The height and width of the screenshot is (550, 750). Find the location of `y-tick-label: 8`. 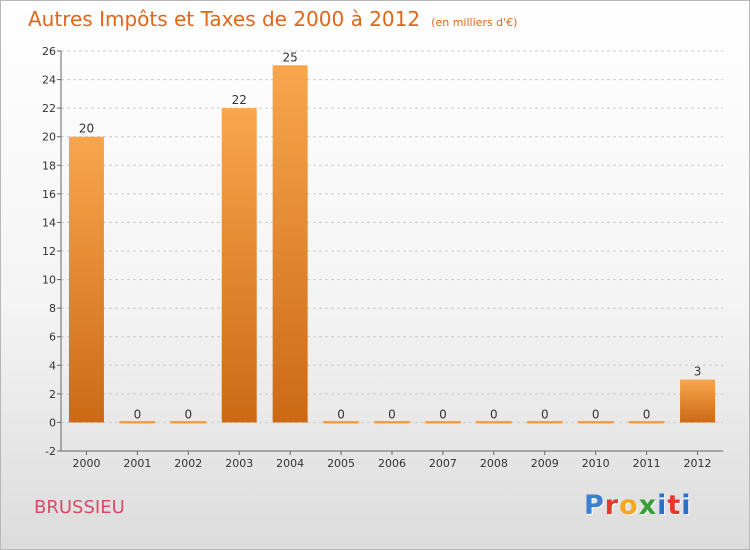

y-tick-label: 8 is located at coordinates (52, 308).